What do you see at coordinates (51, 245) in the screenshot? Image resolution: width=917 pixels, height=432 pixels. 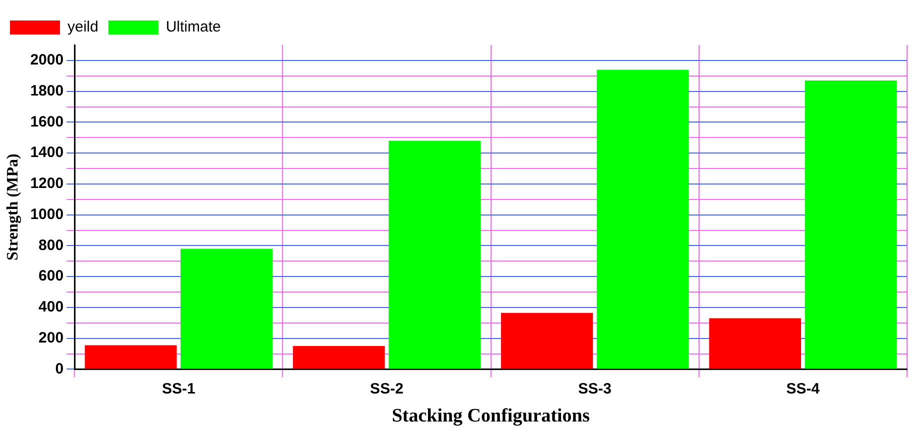 I see `y-tick-label: 800` at bounding box center [51, 245].